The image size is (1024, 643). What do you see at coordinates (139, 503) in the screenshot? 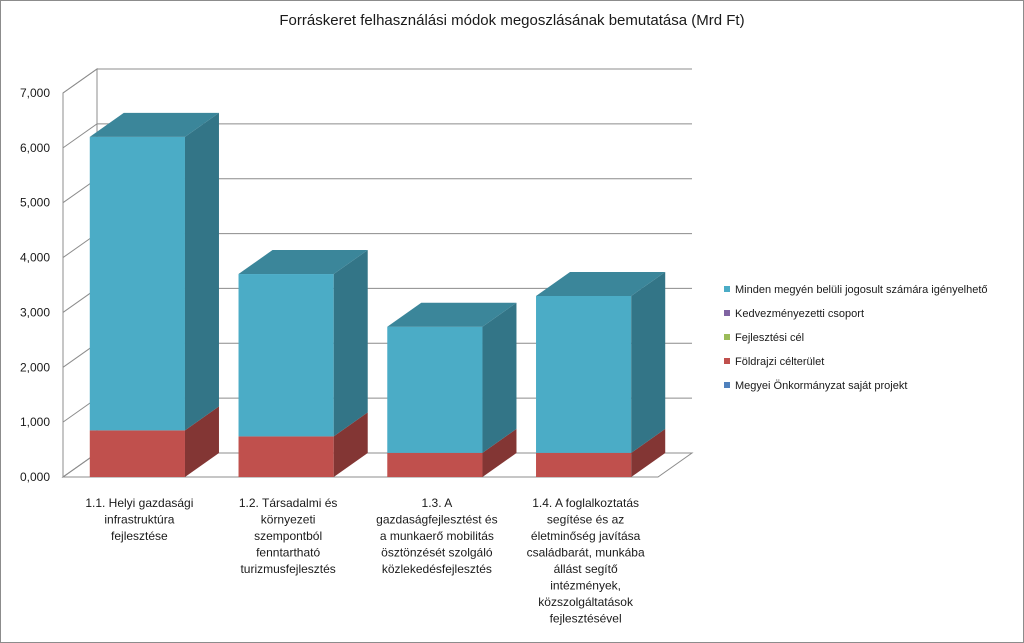
I see `category-label-line: 1.1. Helyi gazdasági` at bounding box center [139, 503].